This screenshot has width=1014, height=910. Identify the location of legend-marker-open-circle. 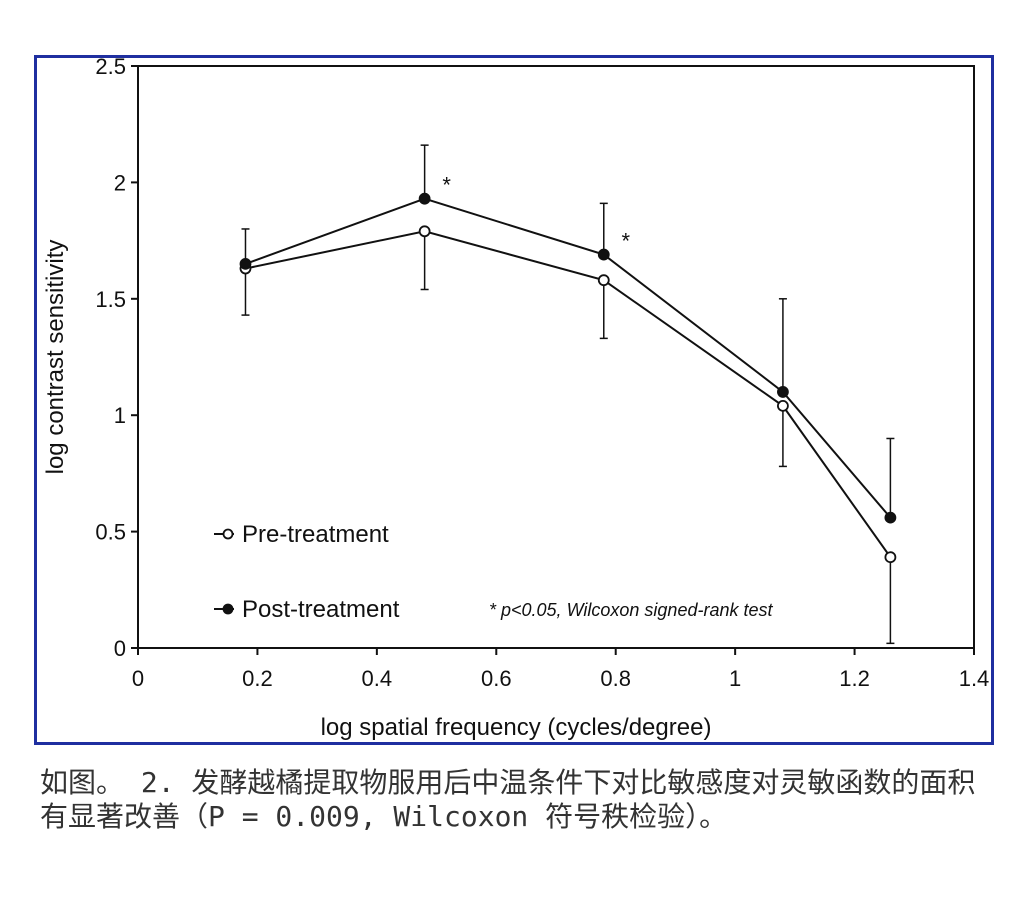
(228, 534).